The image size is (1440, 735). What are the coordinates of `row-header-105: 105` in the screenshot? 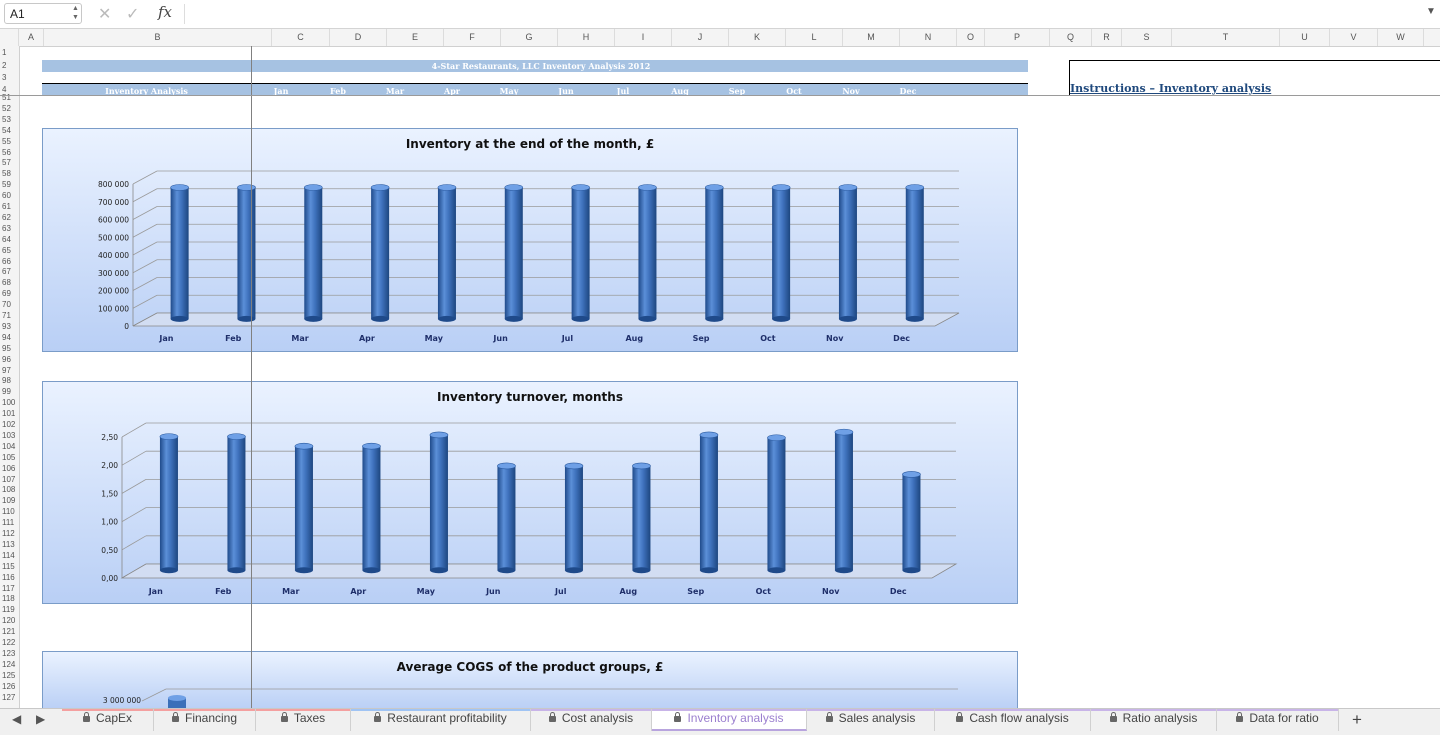 It's located at (9, 457).